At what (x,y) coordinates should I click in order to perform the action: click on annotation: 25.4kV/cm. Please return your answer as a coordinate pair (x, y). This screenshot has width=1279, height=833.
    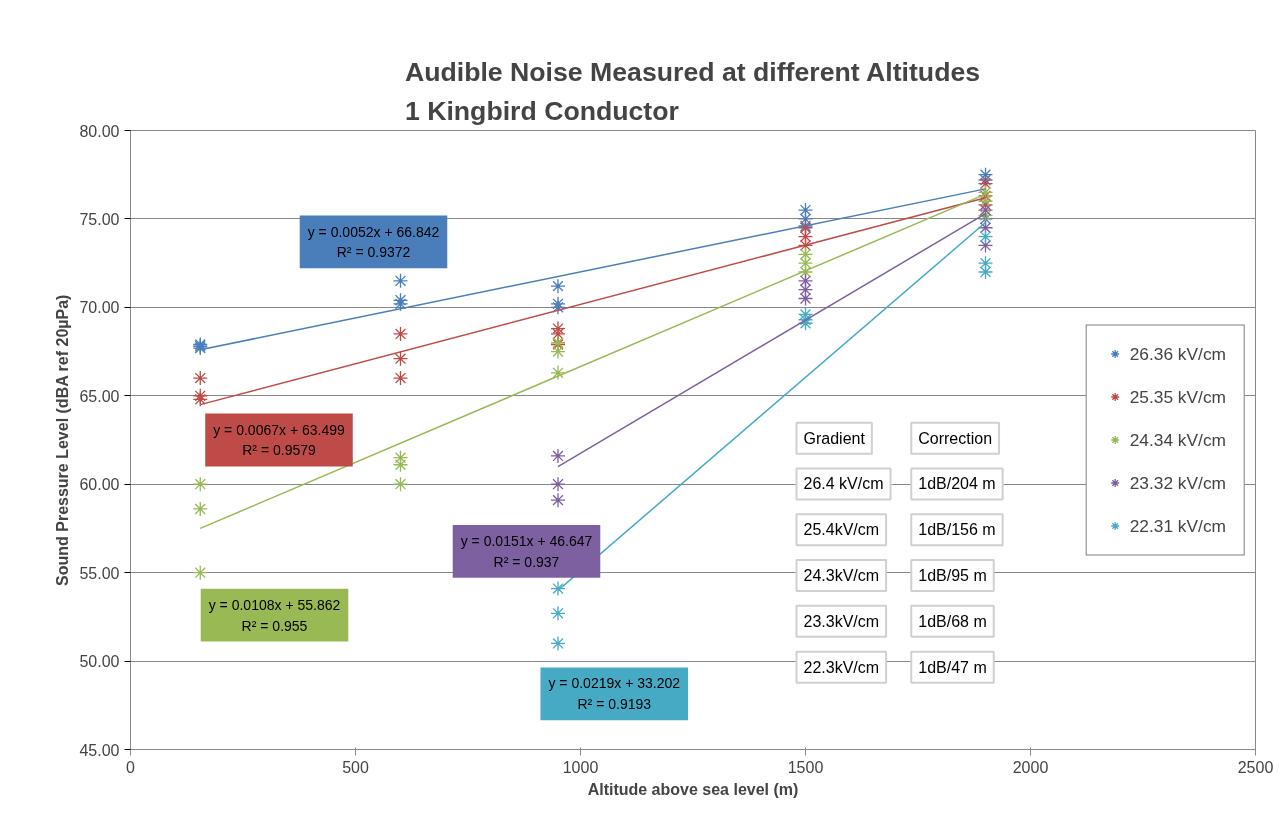
    Looking at the image, I should click on (841, 530).